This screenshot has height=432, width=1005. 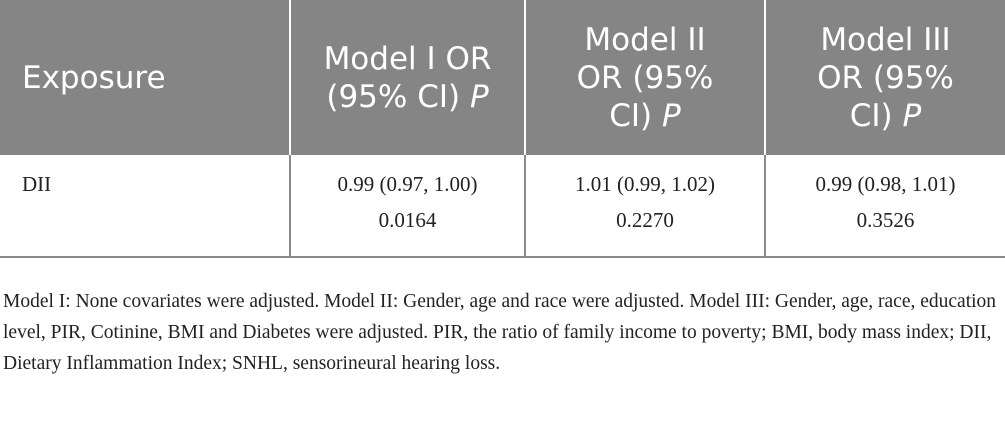 What do you see at coordinates (479, 96) in the screenshot?
I see `header-model-1-p: P` at bounding box center [479, 96].